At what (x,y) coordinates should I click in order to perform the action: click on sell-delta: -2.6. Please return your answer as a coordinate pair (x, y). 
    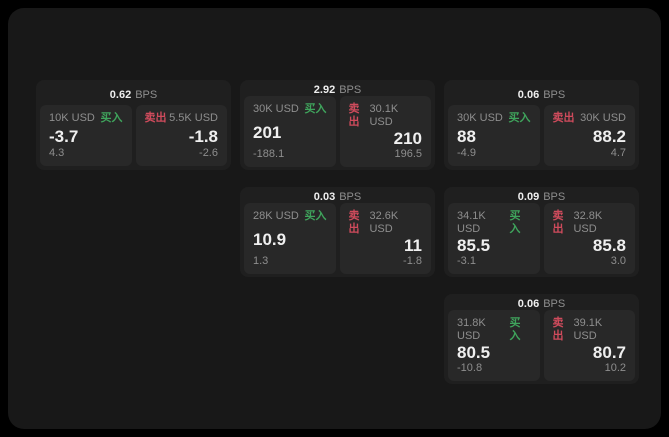
    Looking at the image, I should click on (208, 153).